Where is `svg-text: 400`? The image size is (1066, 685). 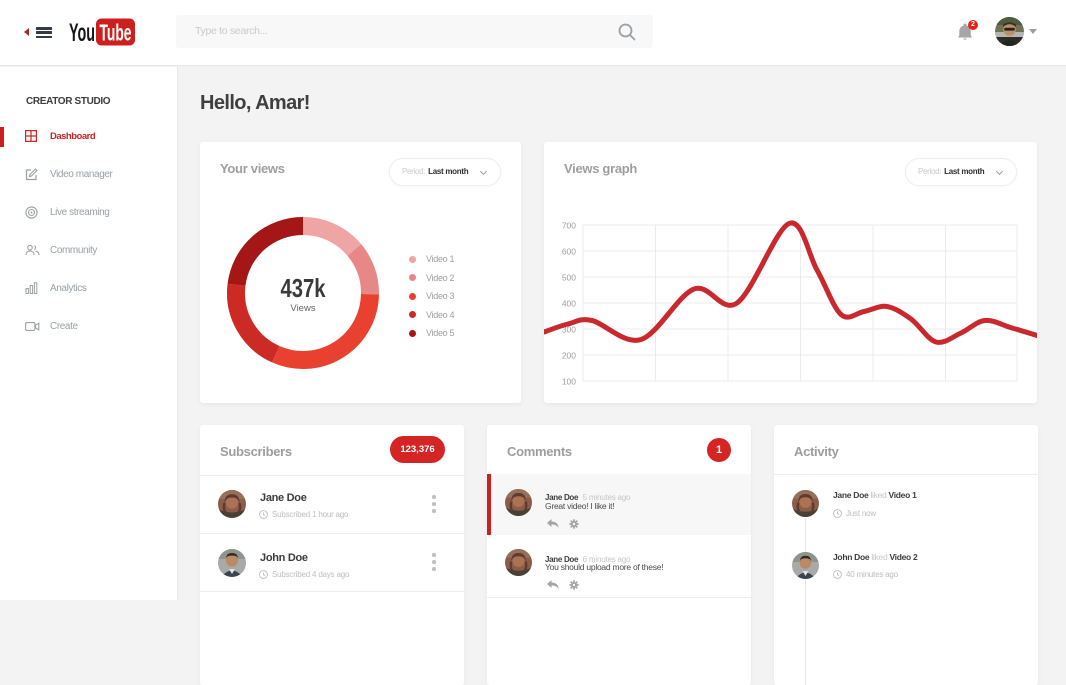
svg-text: 400 is located at coordinates (569, 304).